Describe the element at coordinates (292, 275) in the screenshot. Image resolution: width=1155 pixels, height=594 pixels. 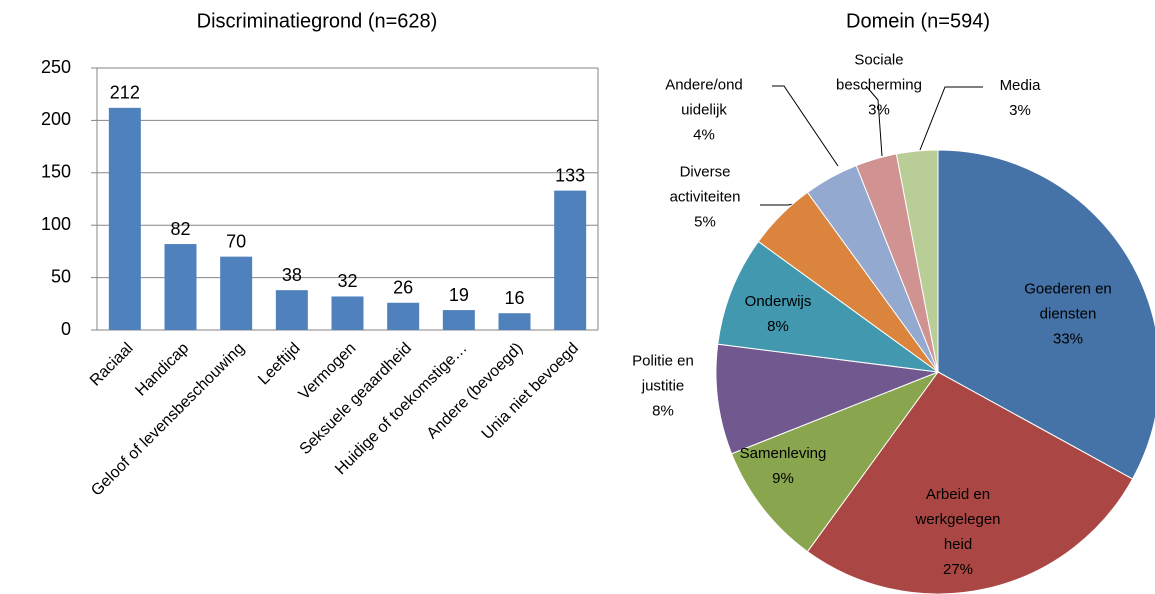
I see `data-label: 38` at that location.